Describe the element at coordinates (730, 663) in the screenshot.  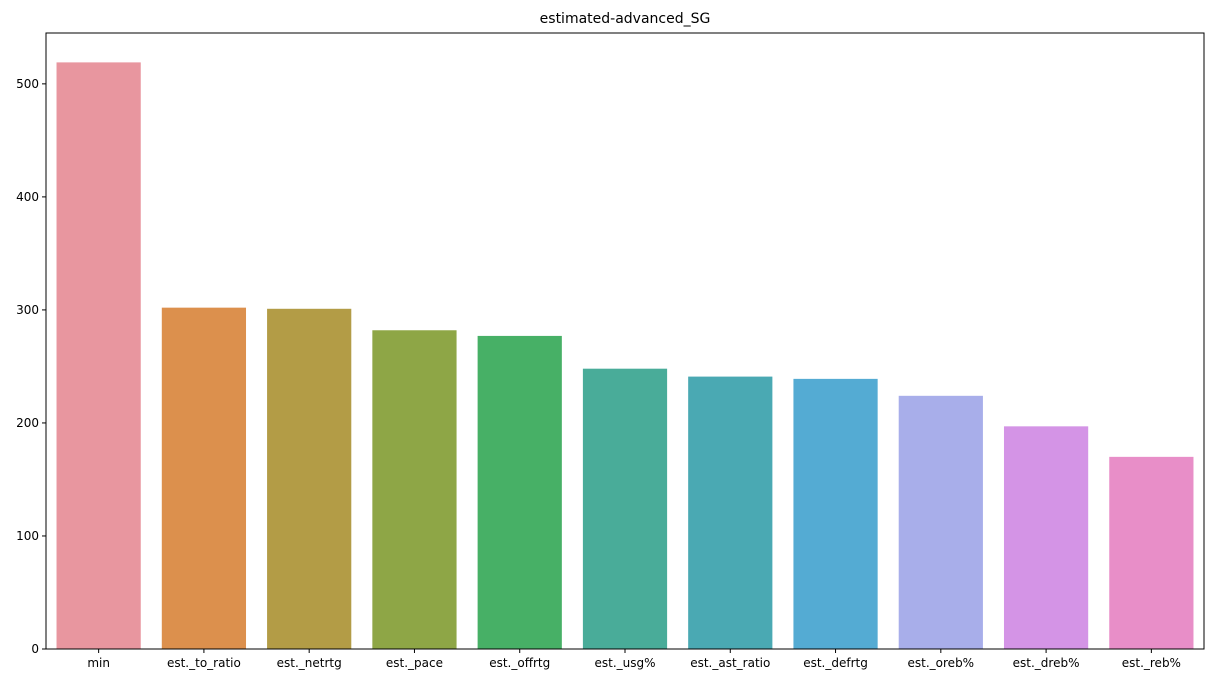
I see `x-tick-label: est._ast_ratio` at that location.